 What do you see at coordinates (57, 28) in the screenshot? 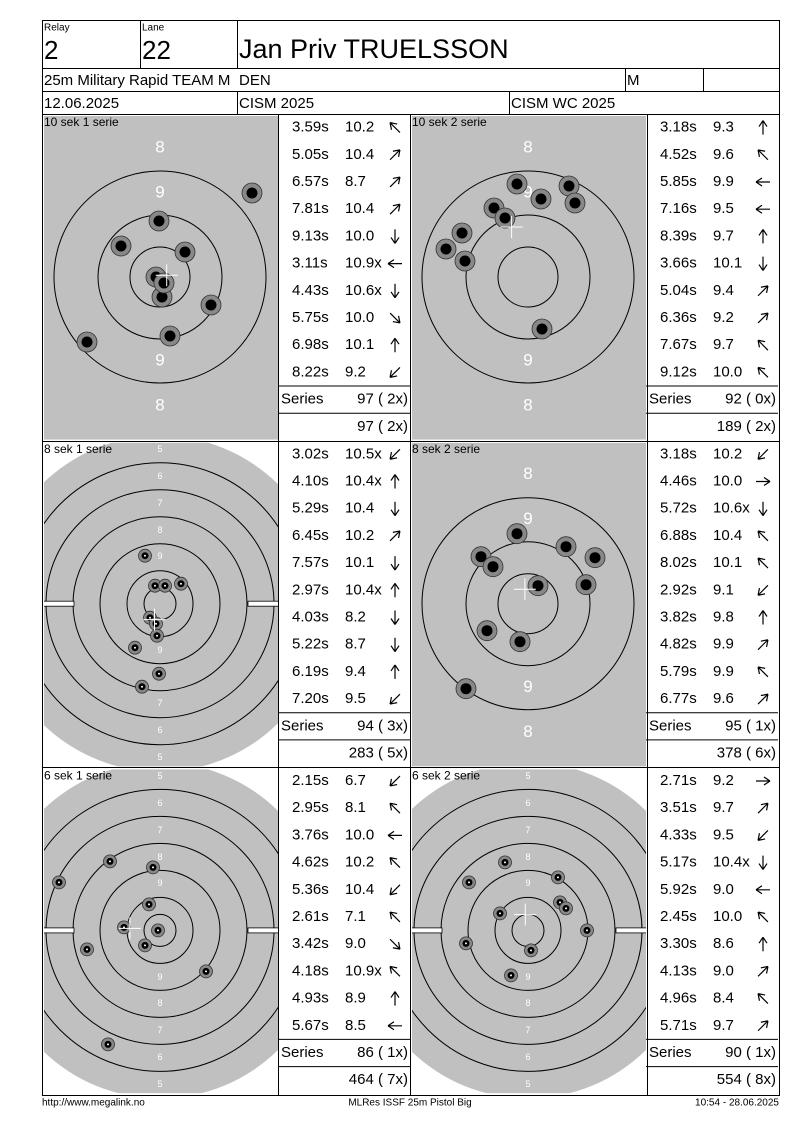
I see `relay-label: Relay` at bounding box center [57, 28].